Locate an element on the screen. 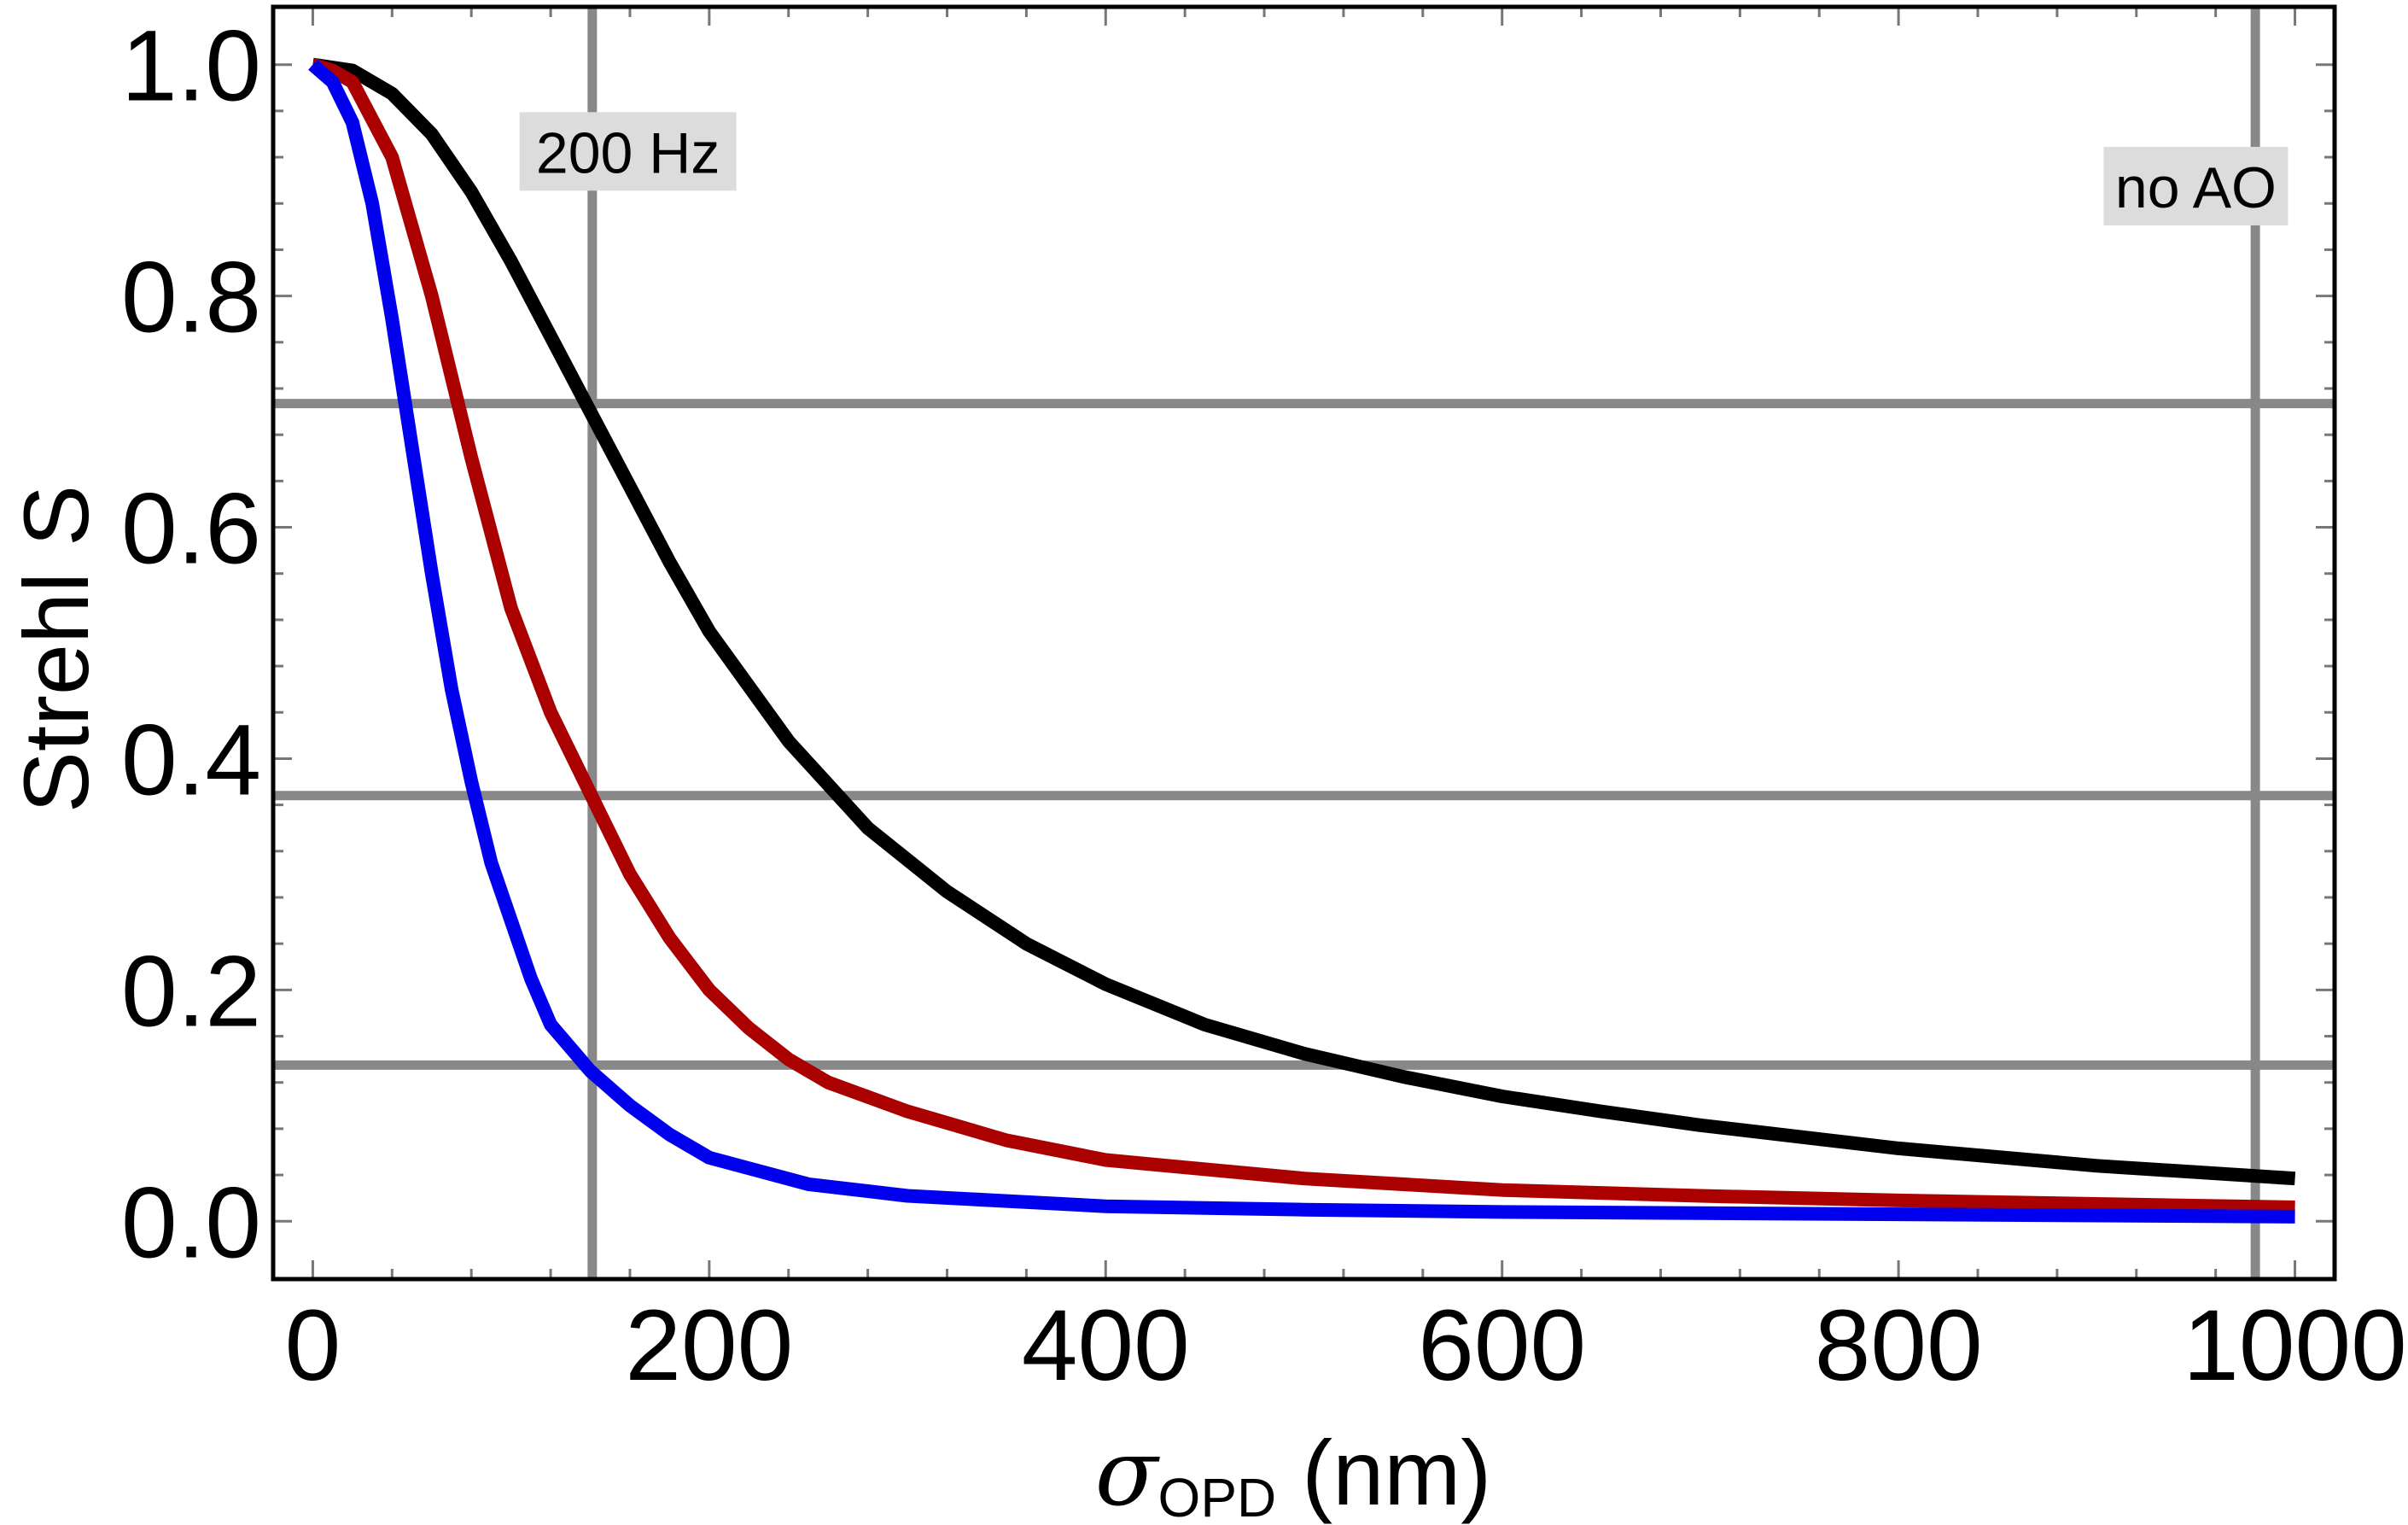 The image size is (2408, 1525). x-tick-label: 400 is located at coordinates (1106, 1345).